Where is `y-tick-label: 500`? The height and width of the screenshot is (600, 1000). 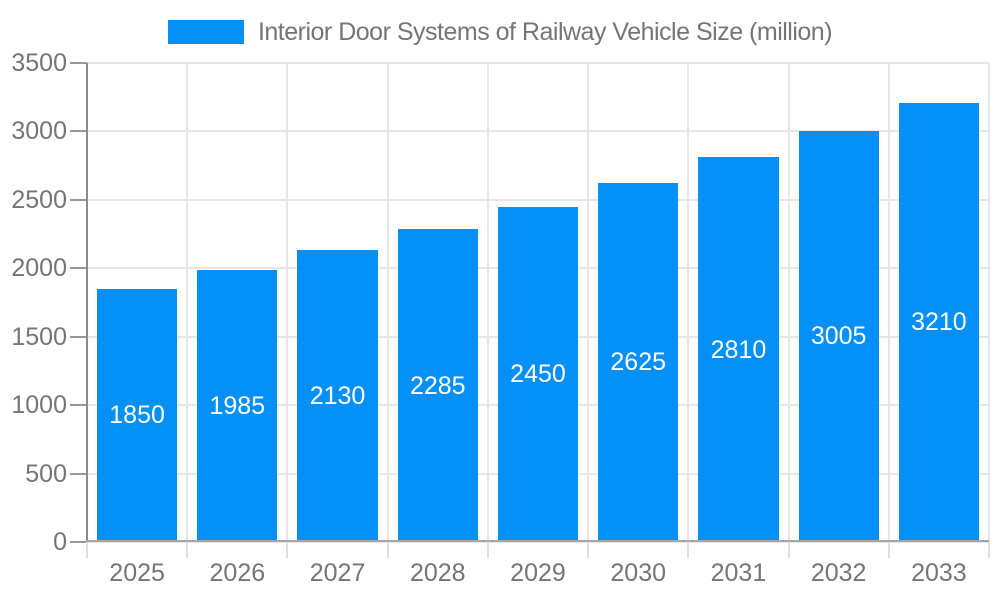
y-tick-label: 500 is located at coordinates (46, 473).